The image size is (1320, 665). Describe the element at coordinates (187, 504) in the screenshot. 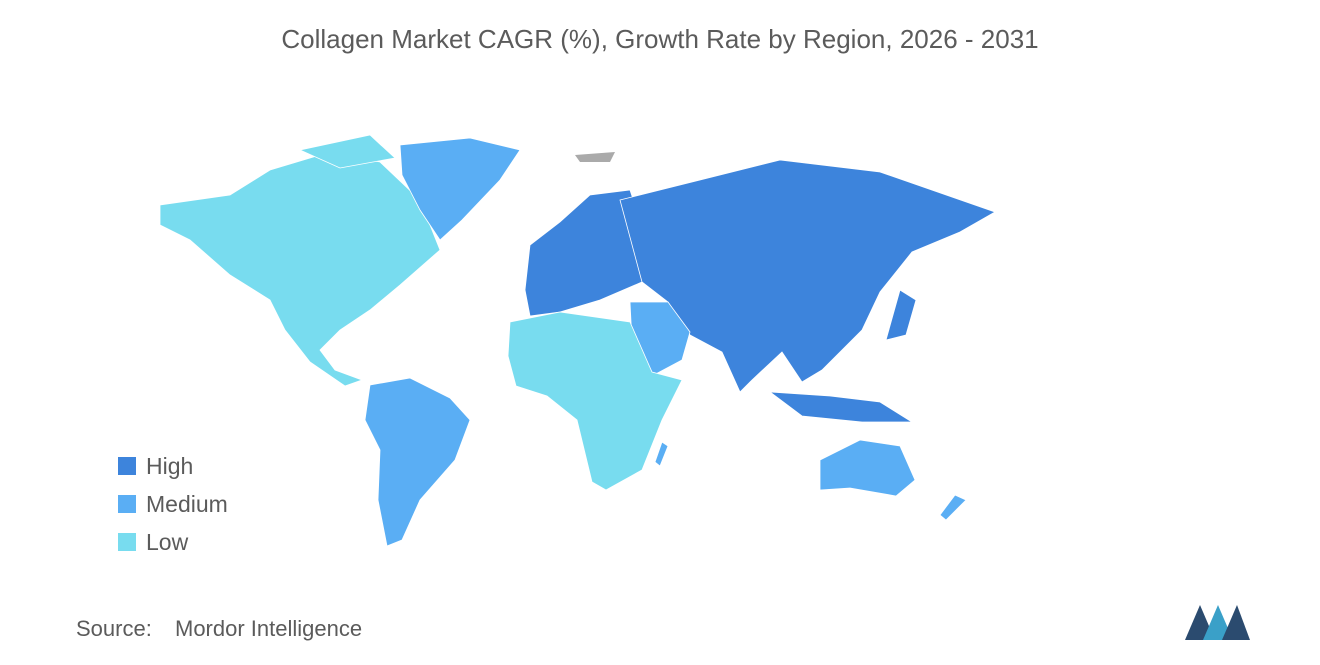

I see `legend-label: Medium` at that location.